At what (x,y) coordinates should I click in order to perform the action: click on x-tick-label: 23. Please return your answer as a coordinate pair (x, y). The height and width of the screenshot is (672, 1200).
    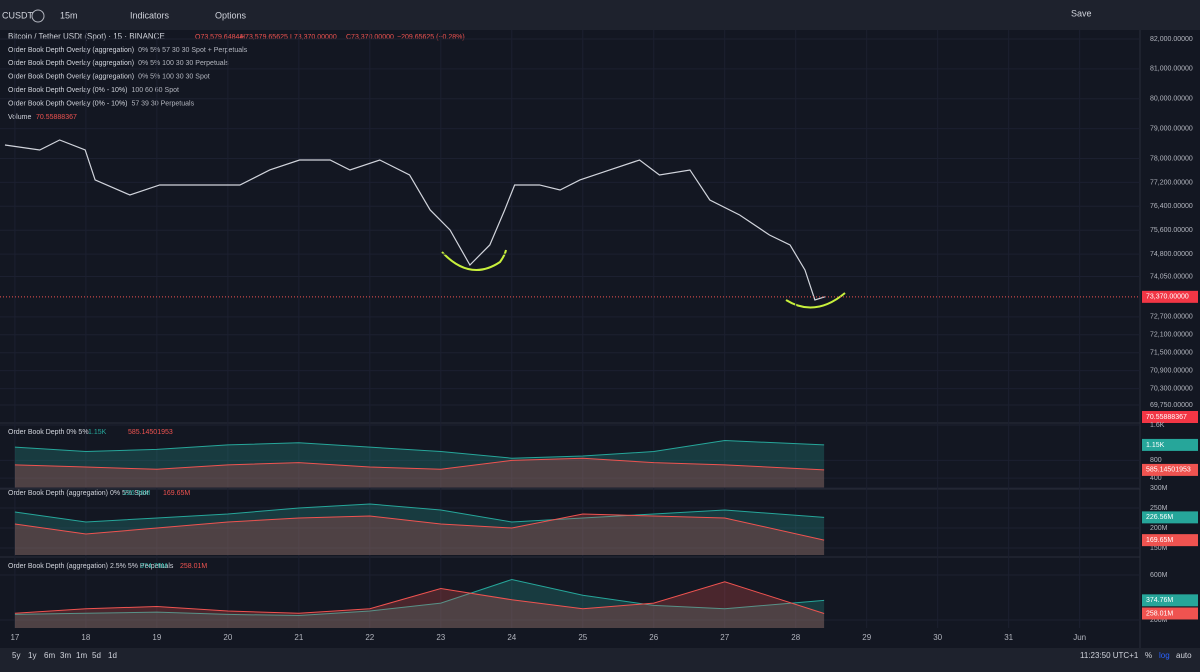
    Looking at the image, I should click on (440, 637).